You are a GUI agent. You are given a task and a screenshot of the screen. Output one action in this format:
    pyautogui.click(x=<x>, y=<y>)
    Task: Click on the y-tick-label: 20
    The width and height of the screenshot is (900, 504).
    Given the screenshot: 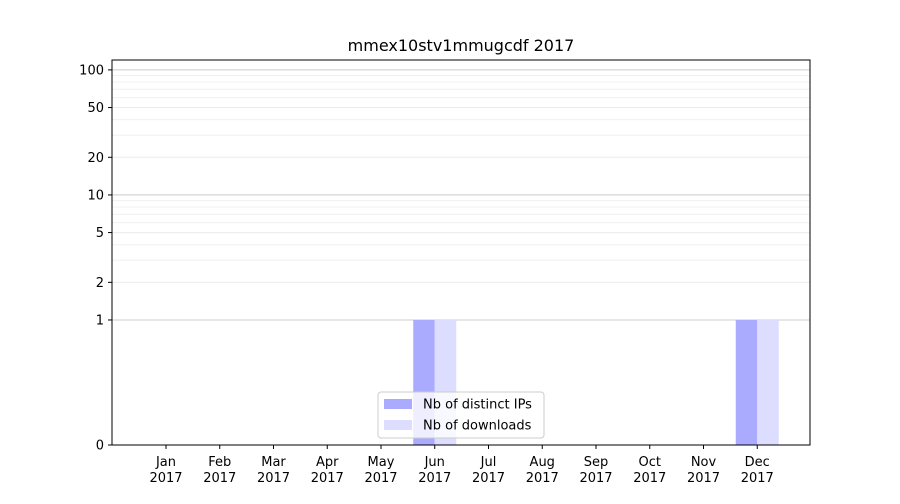 What is the action you would take?
    pyautogui.click(x=95, y=158)
    